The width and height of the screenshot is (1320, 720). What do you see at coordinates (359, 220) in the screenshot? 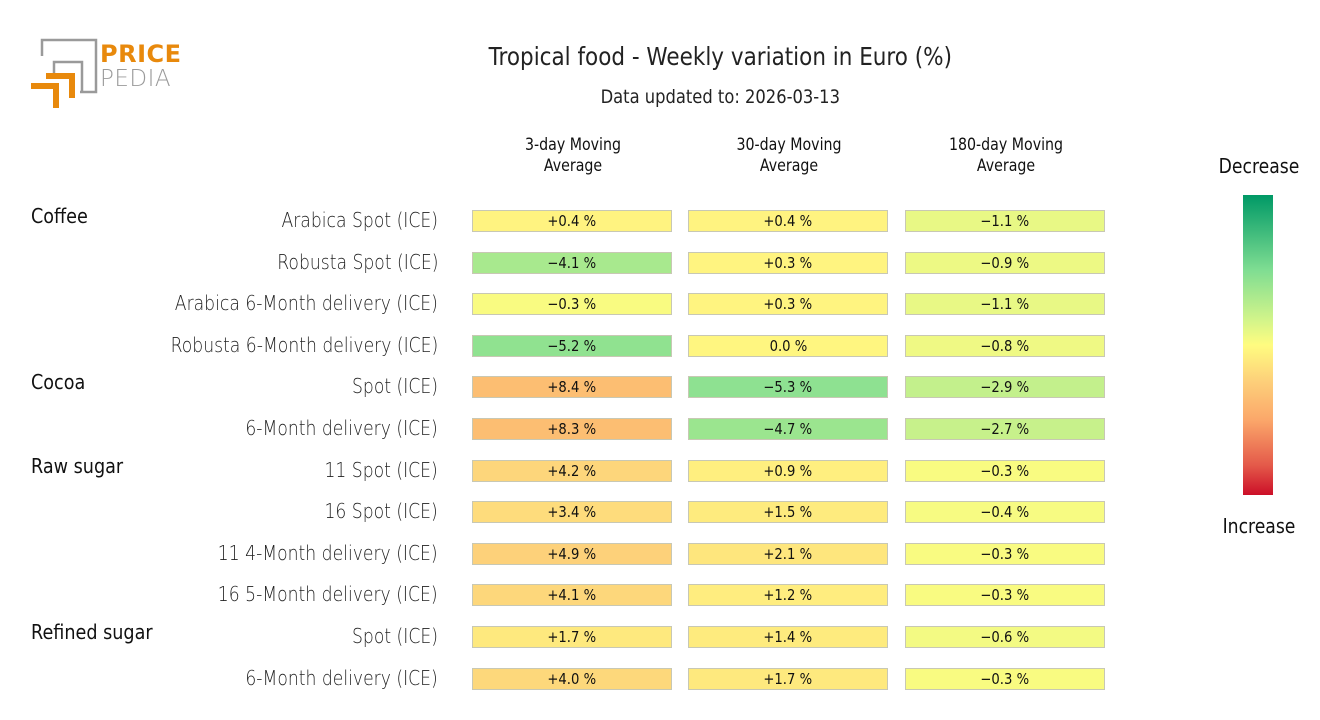
I see `row-label: Arabica Spot (ICE)` at bounding box center [359, 220].